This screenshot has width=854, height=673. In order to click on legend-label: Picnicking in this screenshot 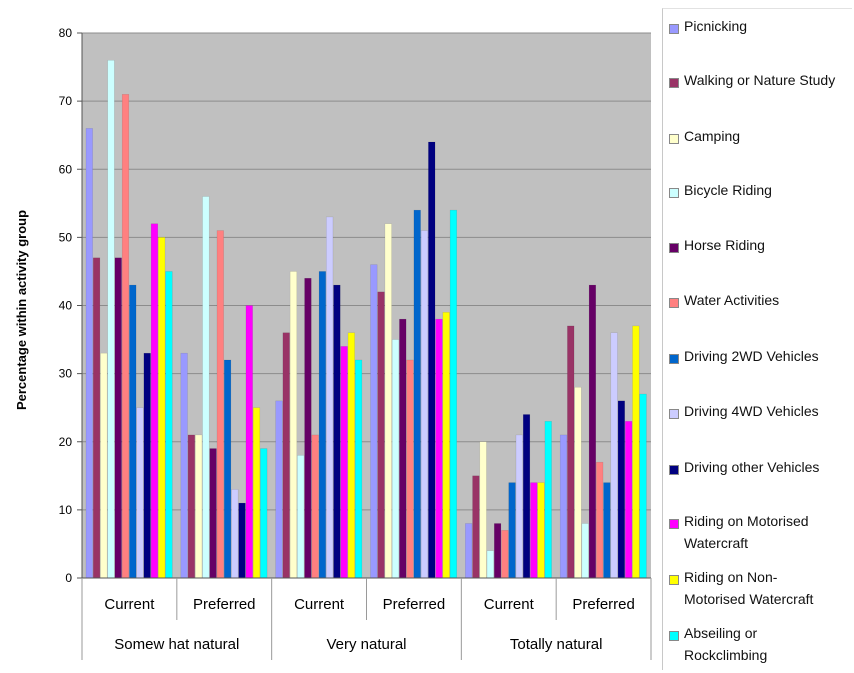, I will do `click(716, 26)`.